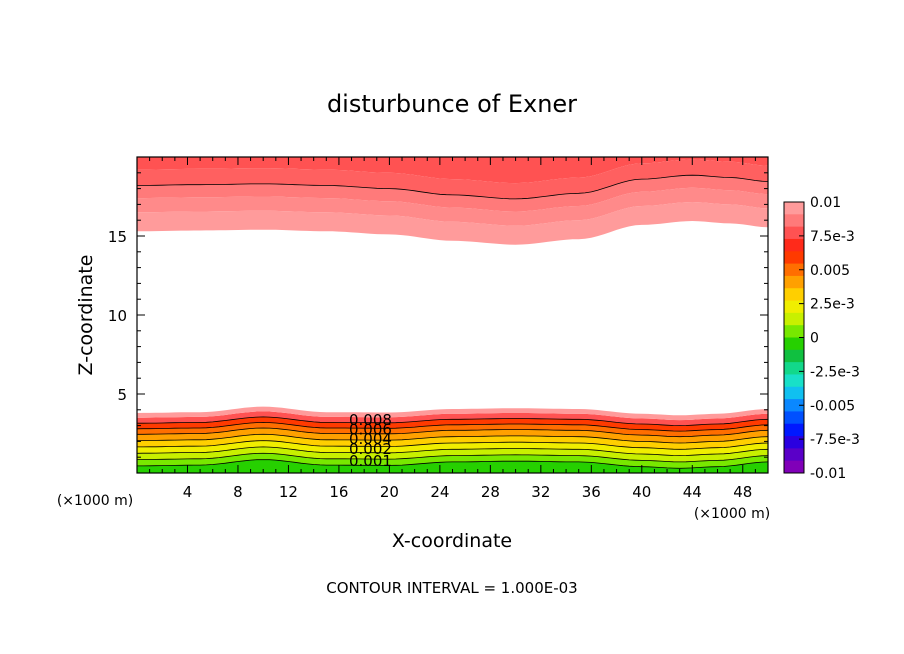  Describe the element at coordinates (117, 237) in the screenshot. I see `y-tick-label: 15` at that location.